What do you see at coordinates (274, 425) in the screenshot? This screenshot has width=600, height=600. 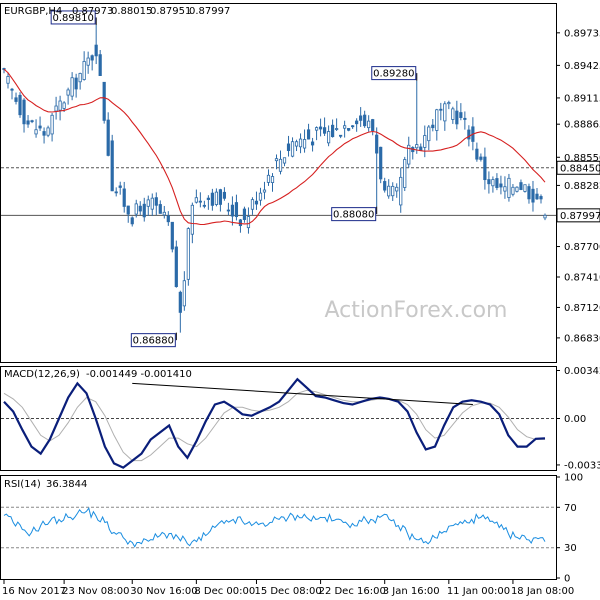 I see `macd-signal-line` at bounding box center [274, 425].